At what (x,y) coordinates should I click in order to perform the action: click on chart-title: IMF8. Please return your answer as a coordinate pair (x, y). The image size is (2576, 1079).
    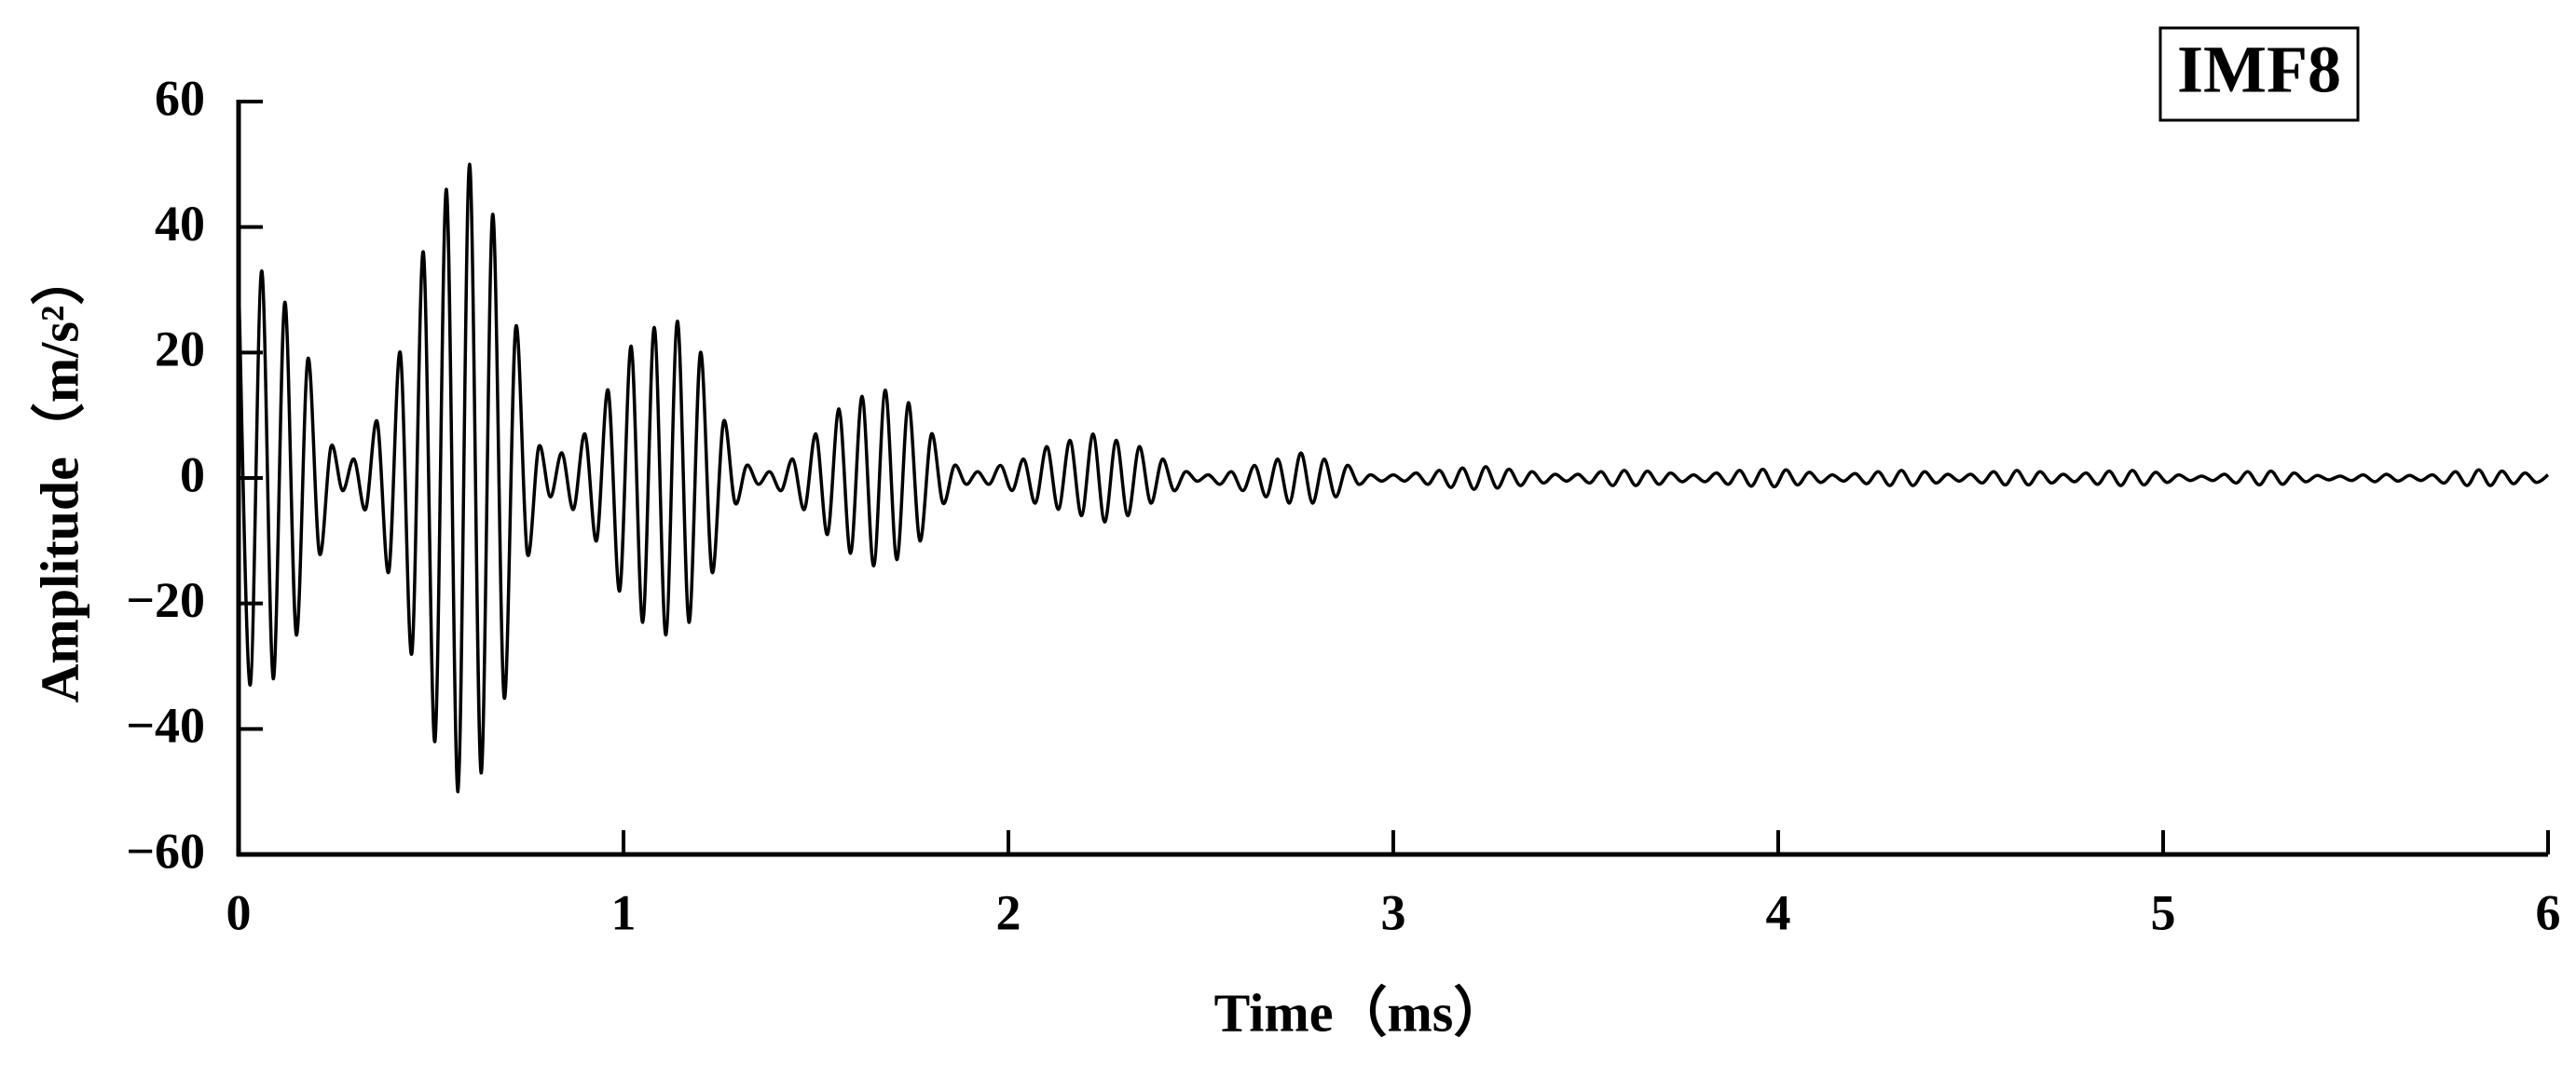
    Looking at the image, I should click on (2259, 70).